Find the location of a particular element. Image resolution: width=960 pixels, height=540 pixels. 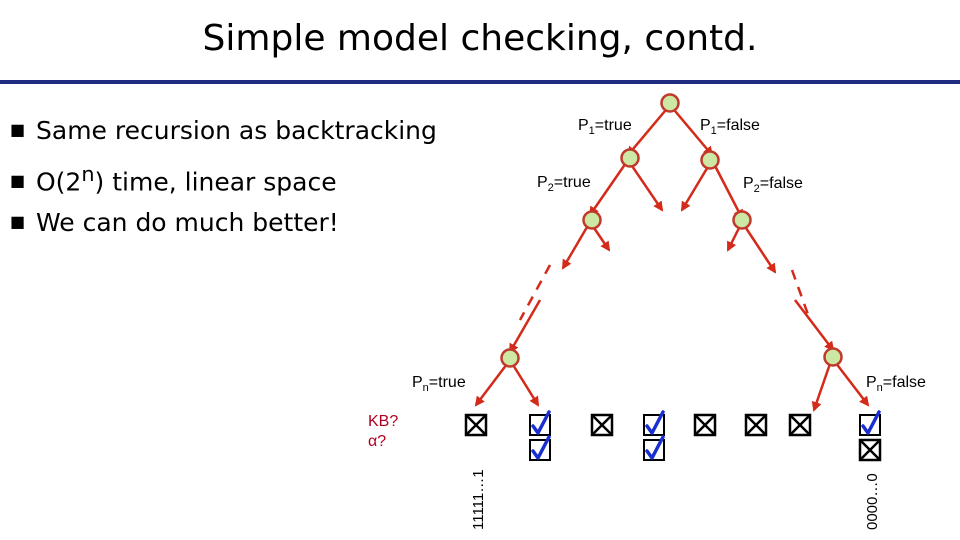

title-divider is located at coordinates (480, 82).